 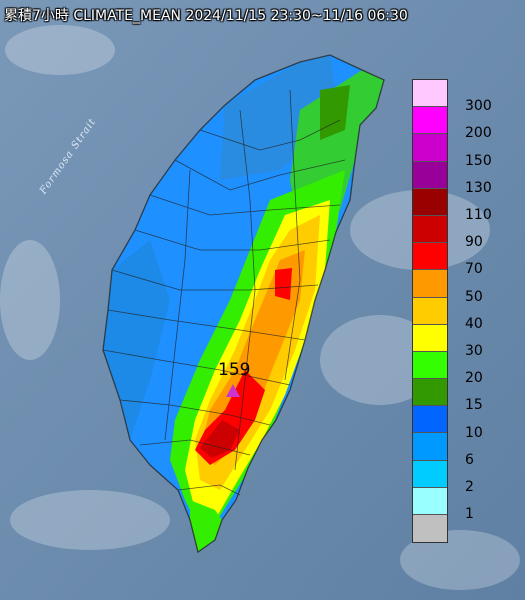 What do you see at coordinates (469, 487) in the screenshot?
I see `legend-label: 2` at bounding box center [469, 487].